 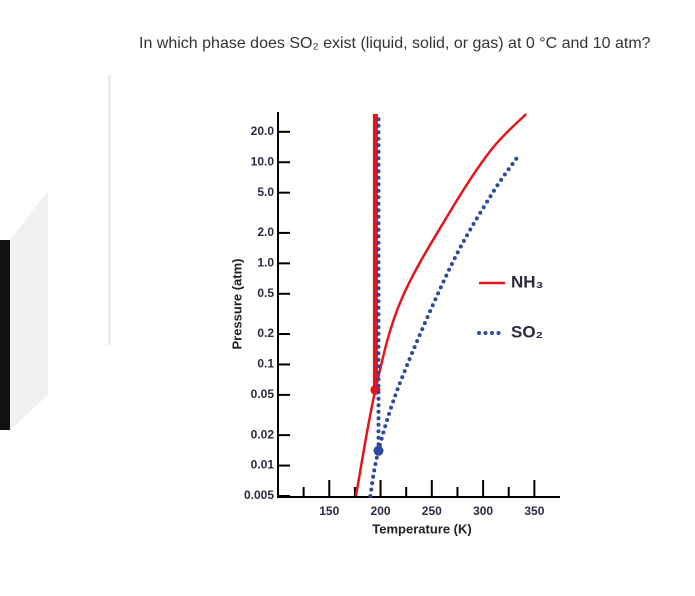 What do you see at coordinates (263, 161) in the screenshot?
I see `y-tick-label: 10.0` at bounding box center [263, 161].